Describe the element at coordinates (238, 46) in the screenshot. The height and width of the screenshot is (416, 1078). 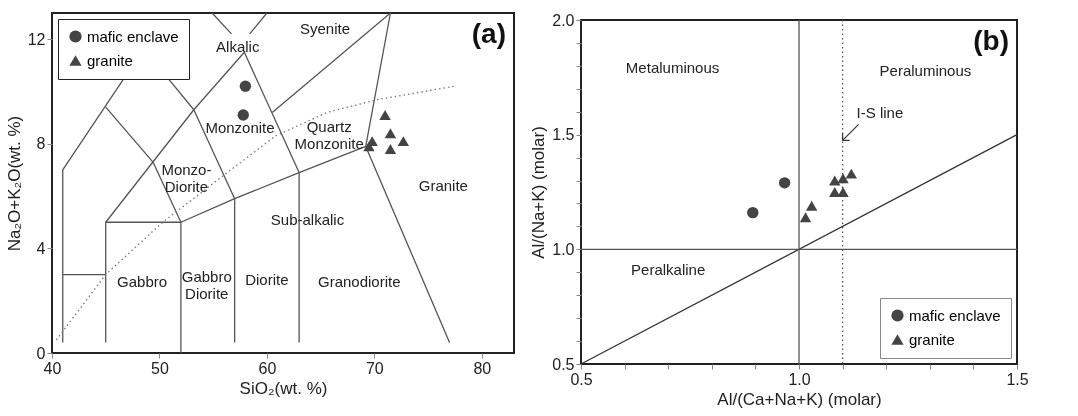
I see `annotation: Alkalic` at that location.